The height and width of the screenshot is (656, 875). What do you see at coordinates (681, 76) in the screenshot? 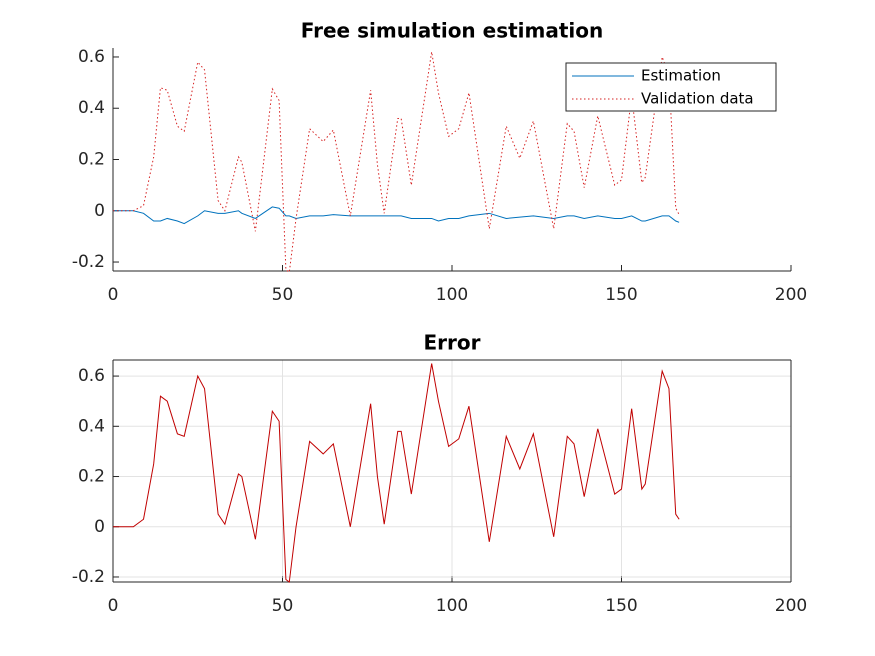
I see `legend-label: Estimation` at bounding box center [681, 76].